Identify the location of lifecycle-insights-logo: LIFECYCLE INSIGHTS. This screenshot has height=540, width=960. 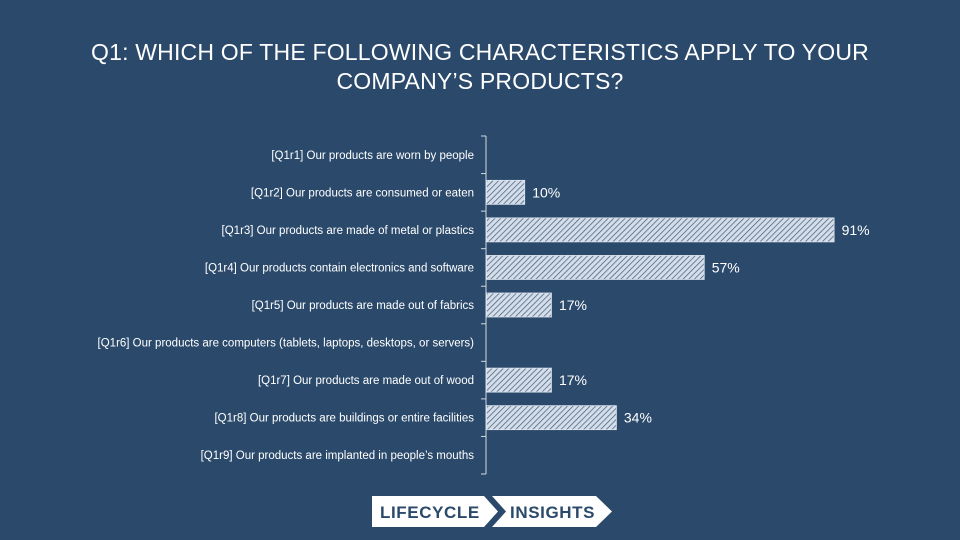
(492, 511).